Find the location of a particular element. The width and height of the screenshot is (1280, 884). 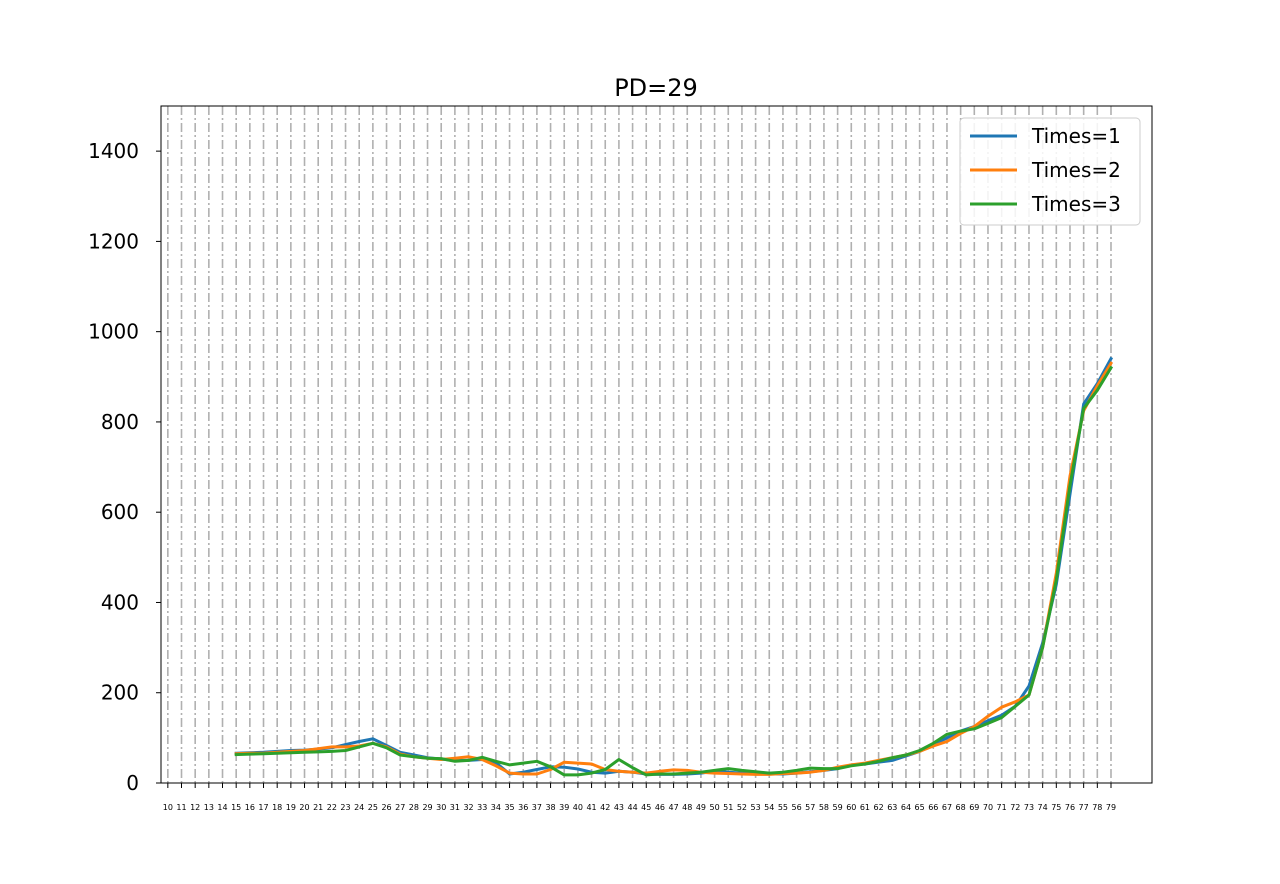

x-tick-label: 25 is located at coordinates (373, 807).